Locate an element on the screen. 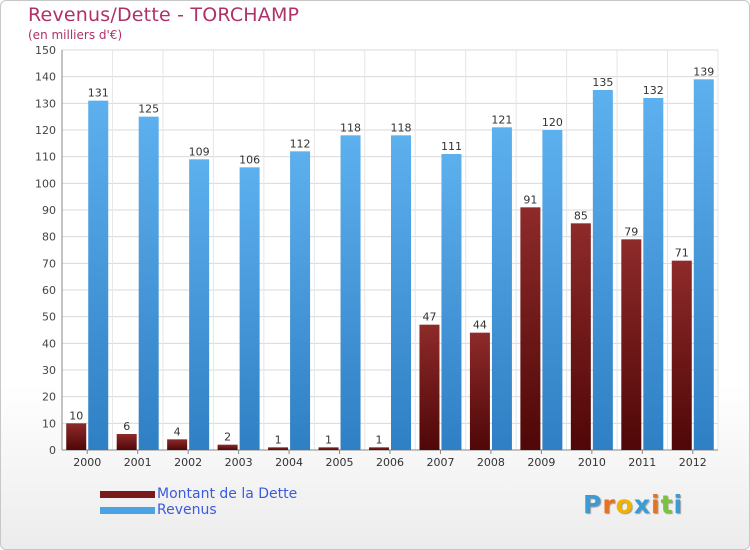  data-label-dette: 79 is located at coordinates (631, 231).